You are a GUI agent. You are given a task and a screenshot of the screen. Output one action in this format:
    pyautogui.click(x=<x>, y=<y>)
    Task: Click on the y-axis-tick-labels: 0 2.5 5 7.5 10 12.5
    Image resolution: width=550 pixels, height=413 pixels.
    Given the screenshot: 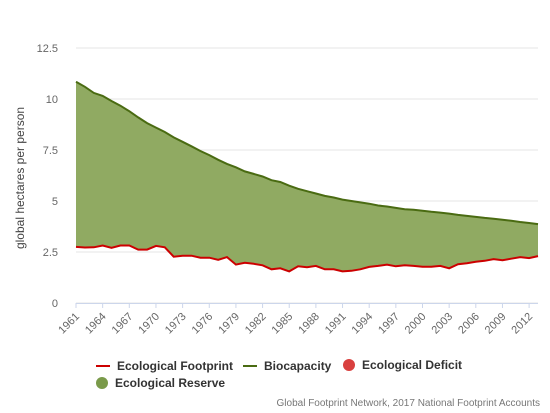 What is the action you would take?
    pyautogui.click(x=47, y=176)
    